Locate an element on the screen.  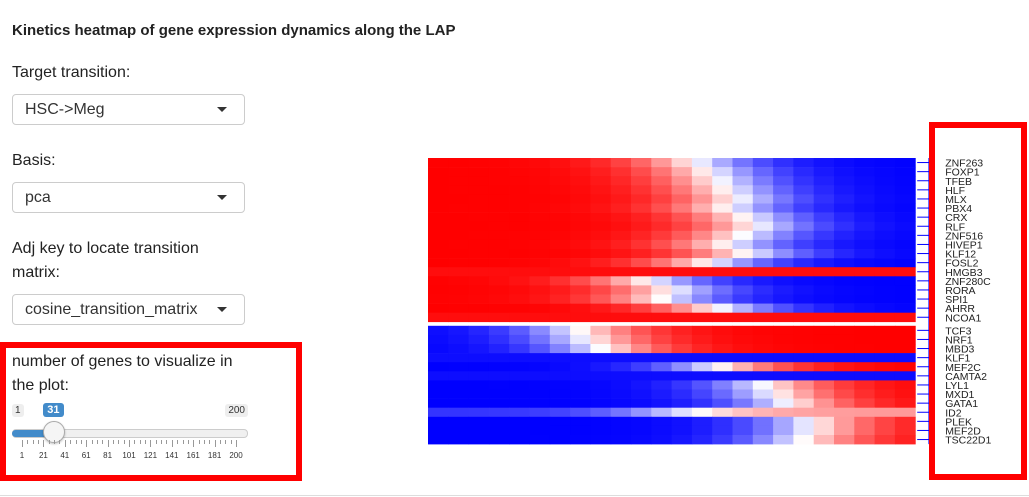
gene-label: LYL1 is located at coordinates (957, 386).